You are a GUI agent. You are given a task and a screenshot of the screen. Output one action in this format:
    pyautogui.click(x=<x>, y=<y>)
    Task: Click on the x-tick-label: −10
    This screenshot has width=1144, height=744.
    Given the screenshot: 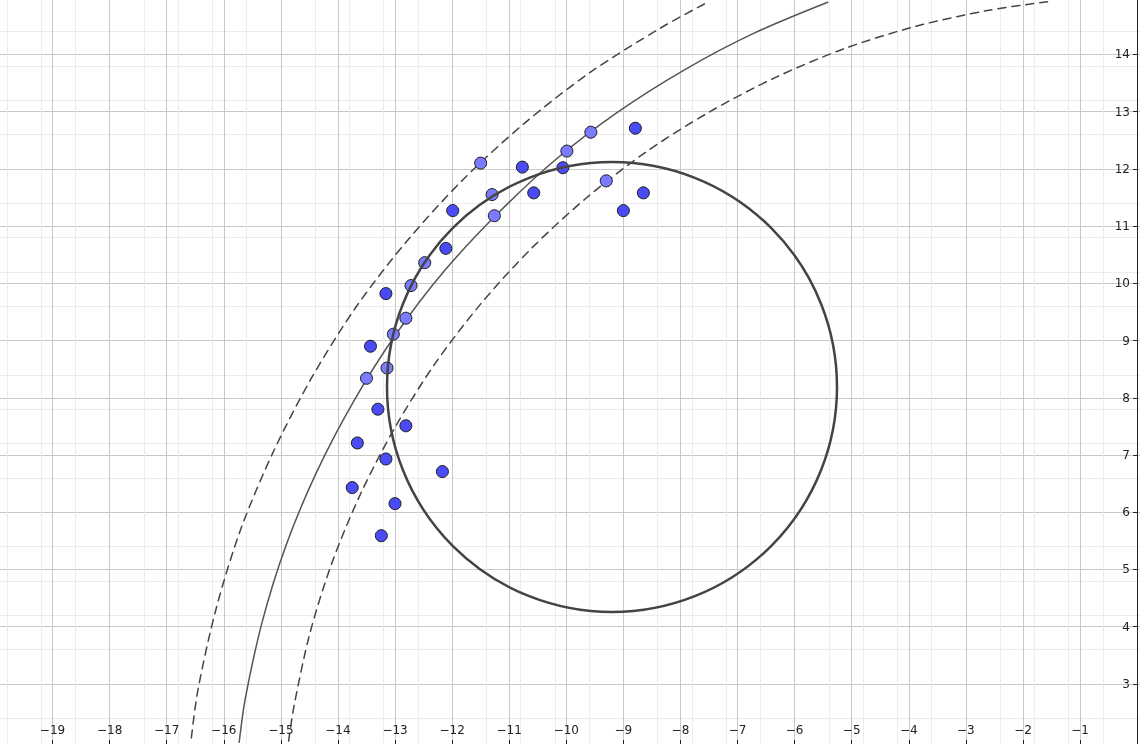 What is the action you would take?
    pyautogui.click(x=566, y=730)
    